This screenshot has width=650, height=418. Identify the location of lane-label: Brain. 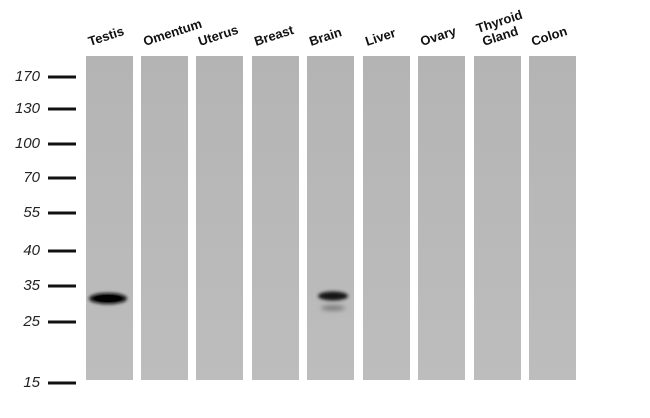
(325, 36).